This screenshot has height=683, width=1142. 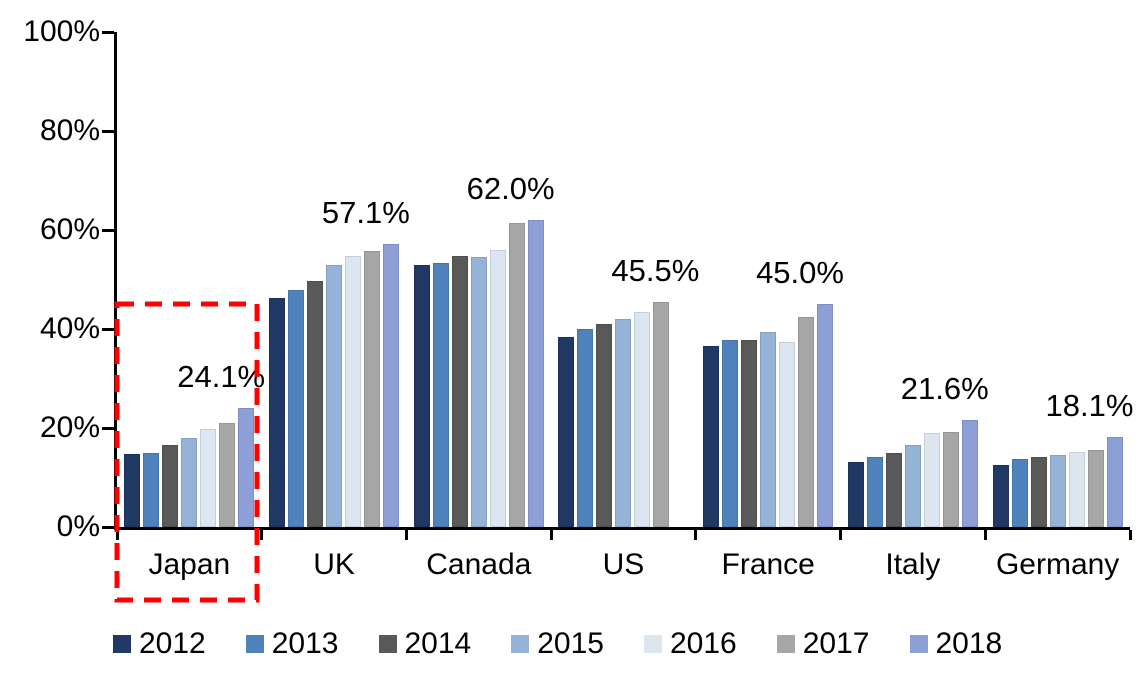 I want to click on category-label-uk: UK, so click(x=334, y=564).